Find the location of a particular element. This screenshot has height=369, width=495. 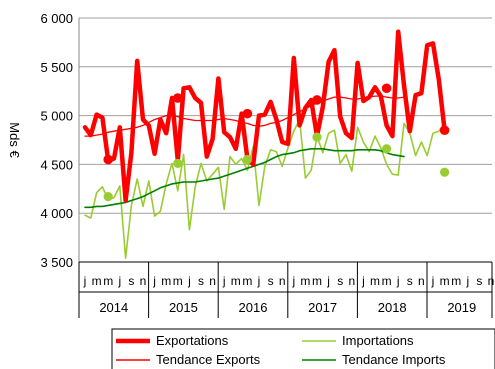

year-label: 2014 is located at coordinates (113, 307).